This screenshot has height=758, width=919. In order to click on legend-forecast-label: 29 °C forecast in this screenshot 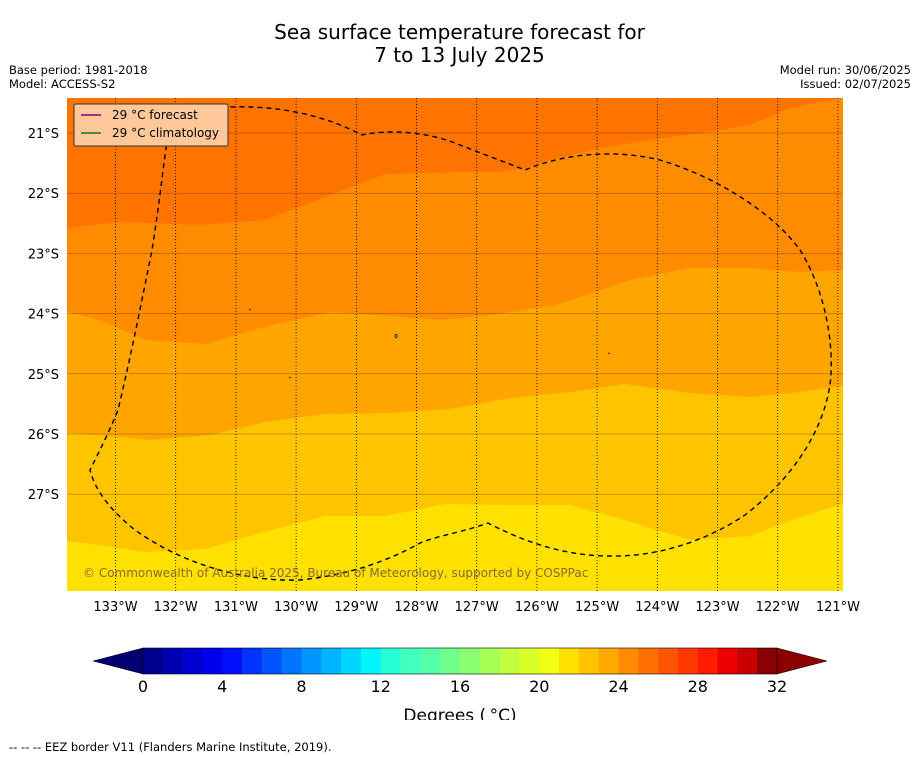, I will do `click(155, 115)`.